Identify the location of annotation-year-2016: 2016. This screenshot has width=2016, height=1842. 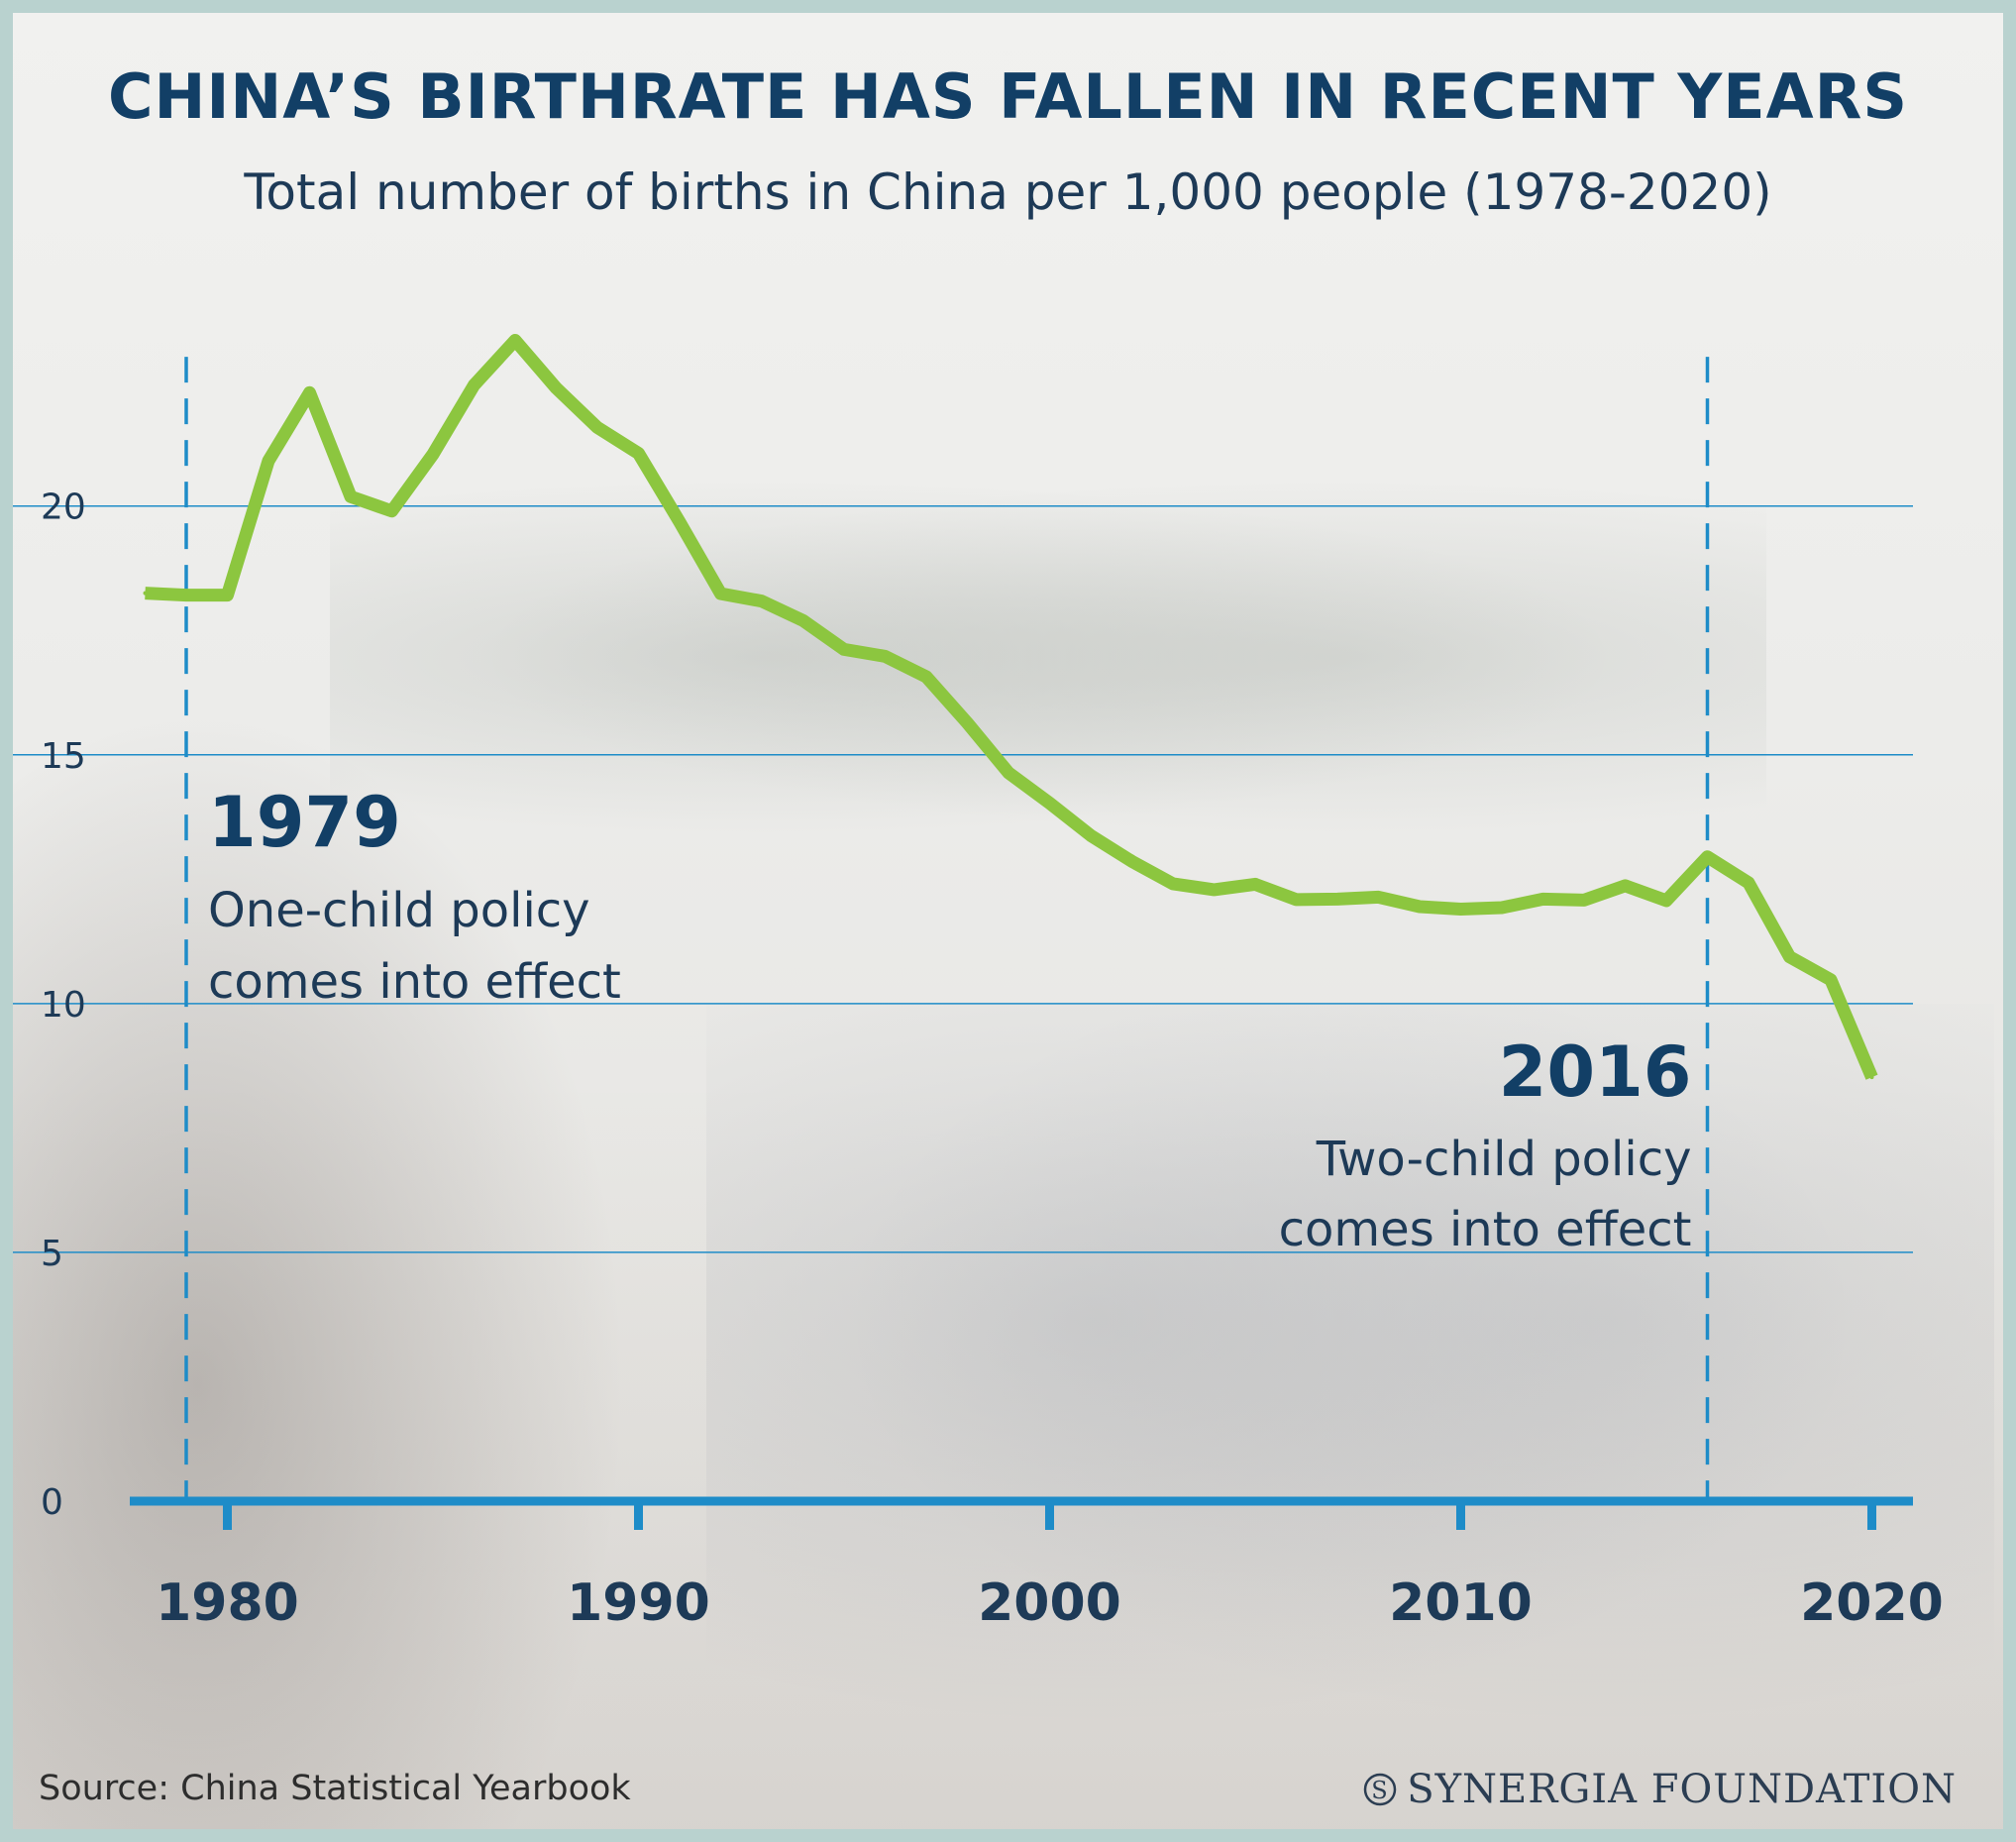
(1596, 1072).